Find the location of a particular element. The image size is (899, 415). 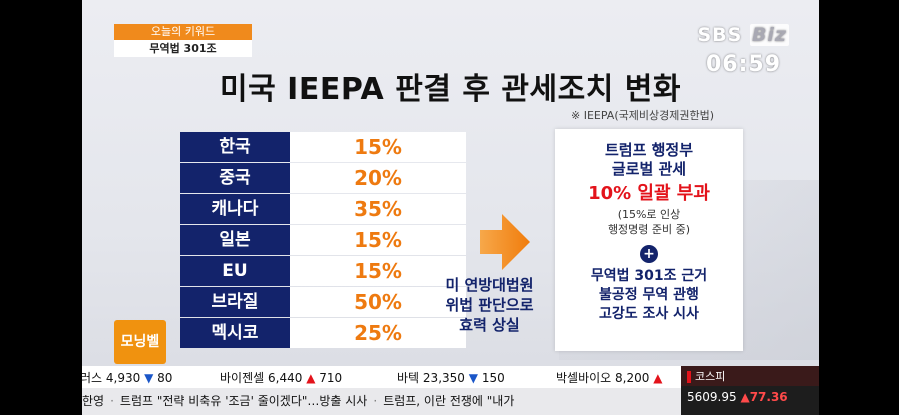

admin-note-1: (15%로 인상 is located at coordinates (649, 214).